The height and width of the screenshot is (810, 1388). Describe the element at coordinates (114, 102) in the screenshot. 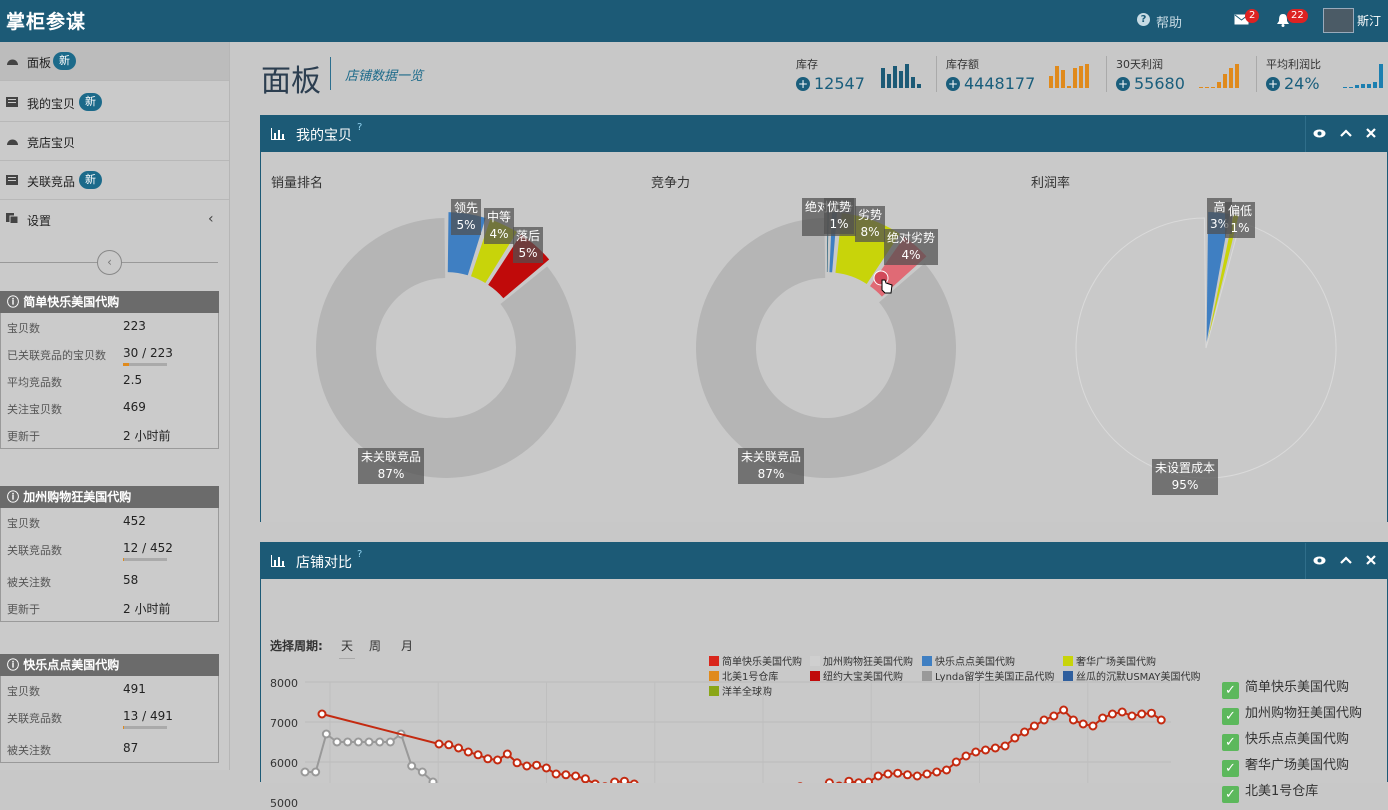

I see `sidebar-item-my-products: 我的宝贝 新` at that location.